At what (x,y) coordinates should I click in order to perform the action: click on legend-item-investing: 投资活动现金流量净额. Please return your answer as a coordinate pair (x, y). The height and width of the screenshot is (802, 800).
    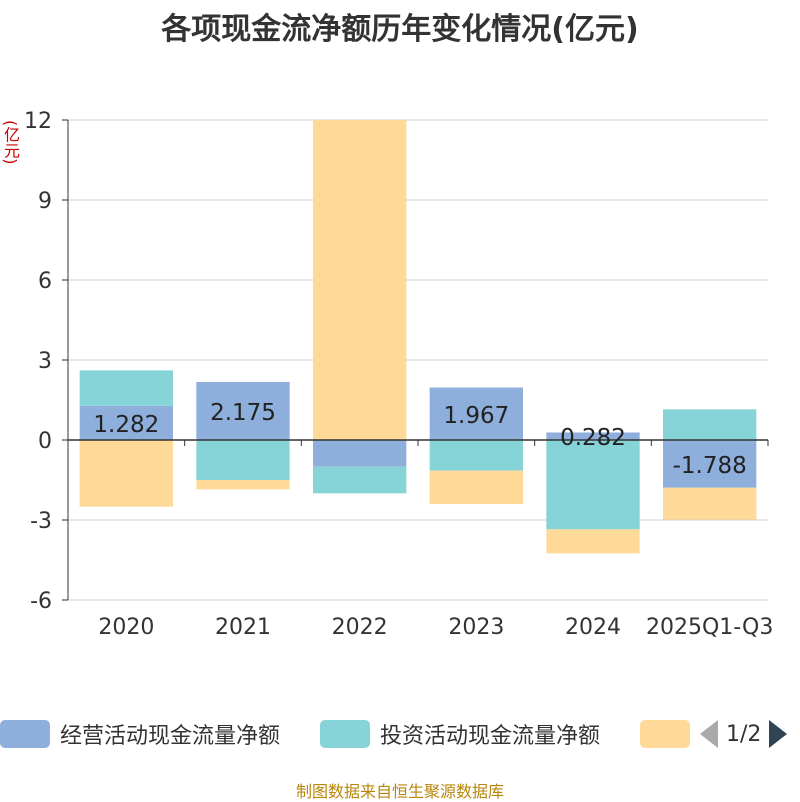
    Looking at the image, I should click on (460, 734).